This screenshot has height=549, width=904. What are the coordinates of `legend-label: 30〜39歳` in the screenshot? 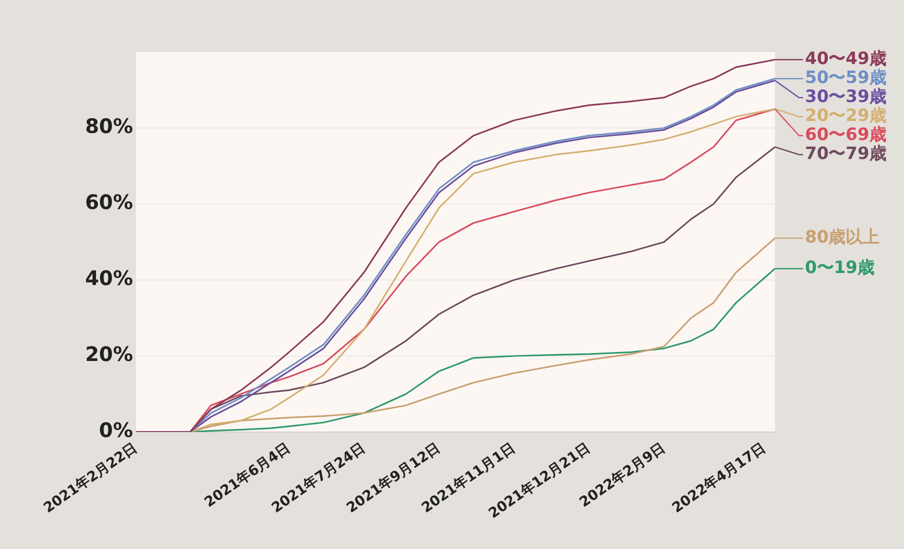 It's located at (845, 97).